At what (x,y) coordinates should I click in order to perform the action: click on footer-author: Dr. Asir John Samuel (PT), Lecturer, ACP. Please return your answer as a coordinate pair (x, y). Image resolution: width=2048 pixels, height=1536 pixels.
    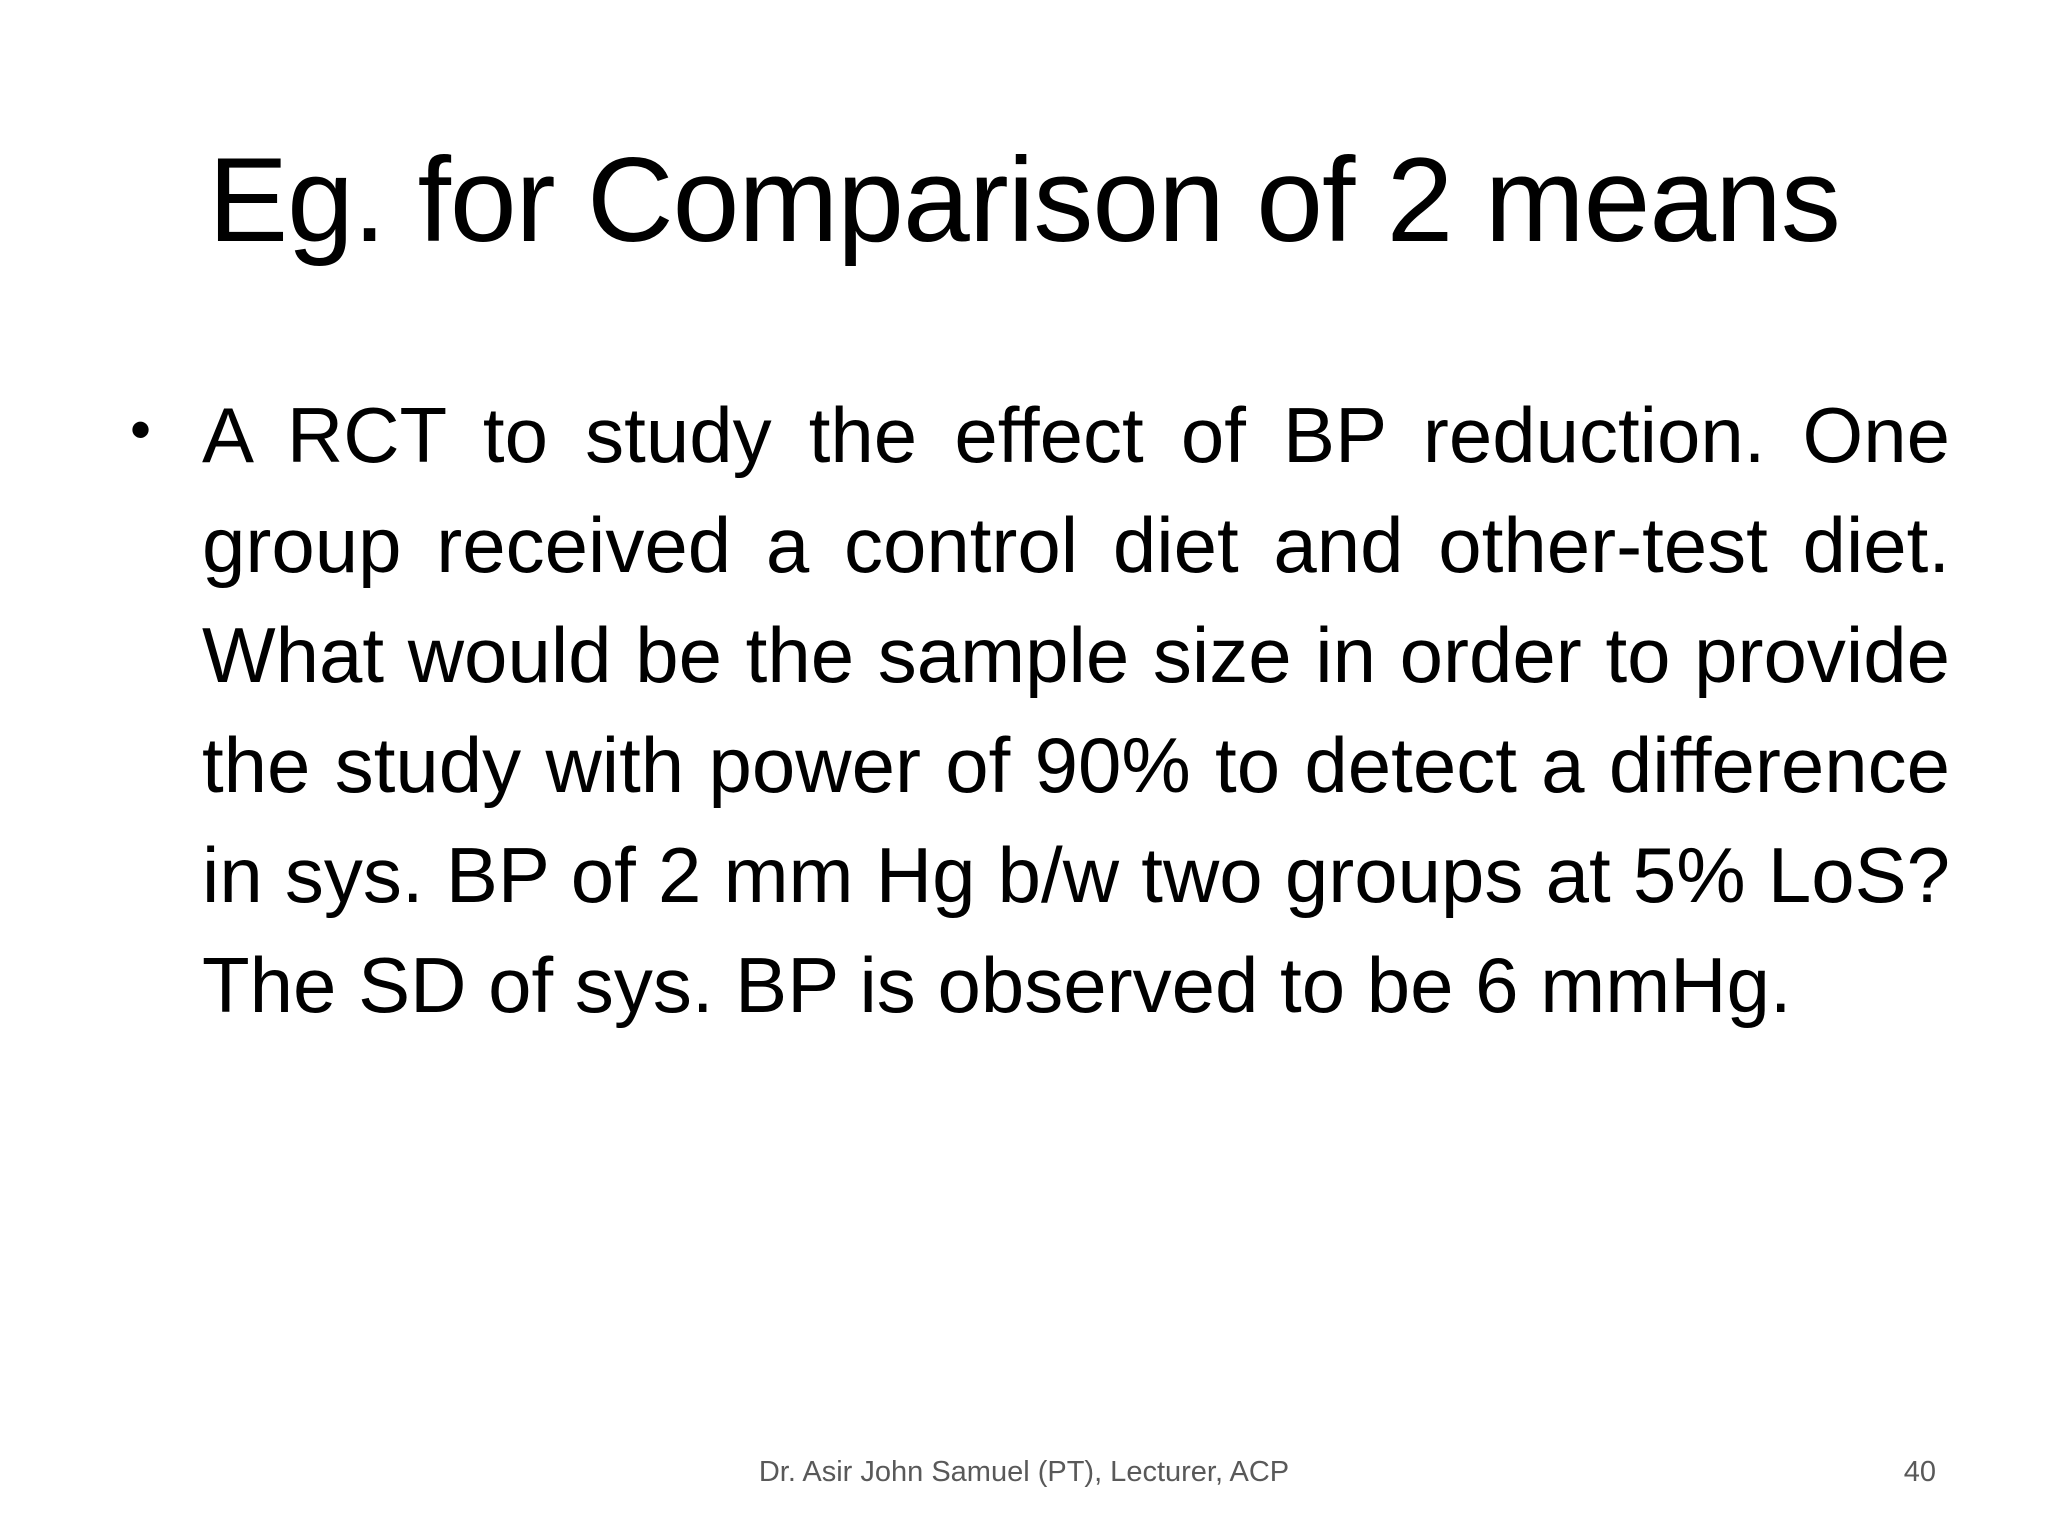
    Looking at the image, I should click on (1024, 1472).